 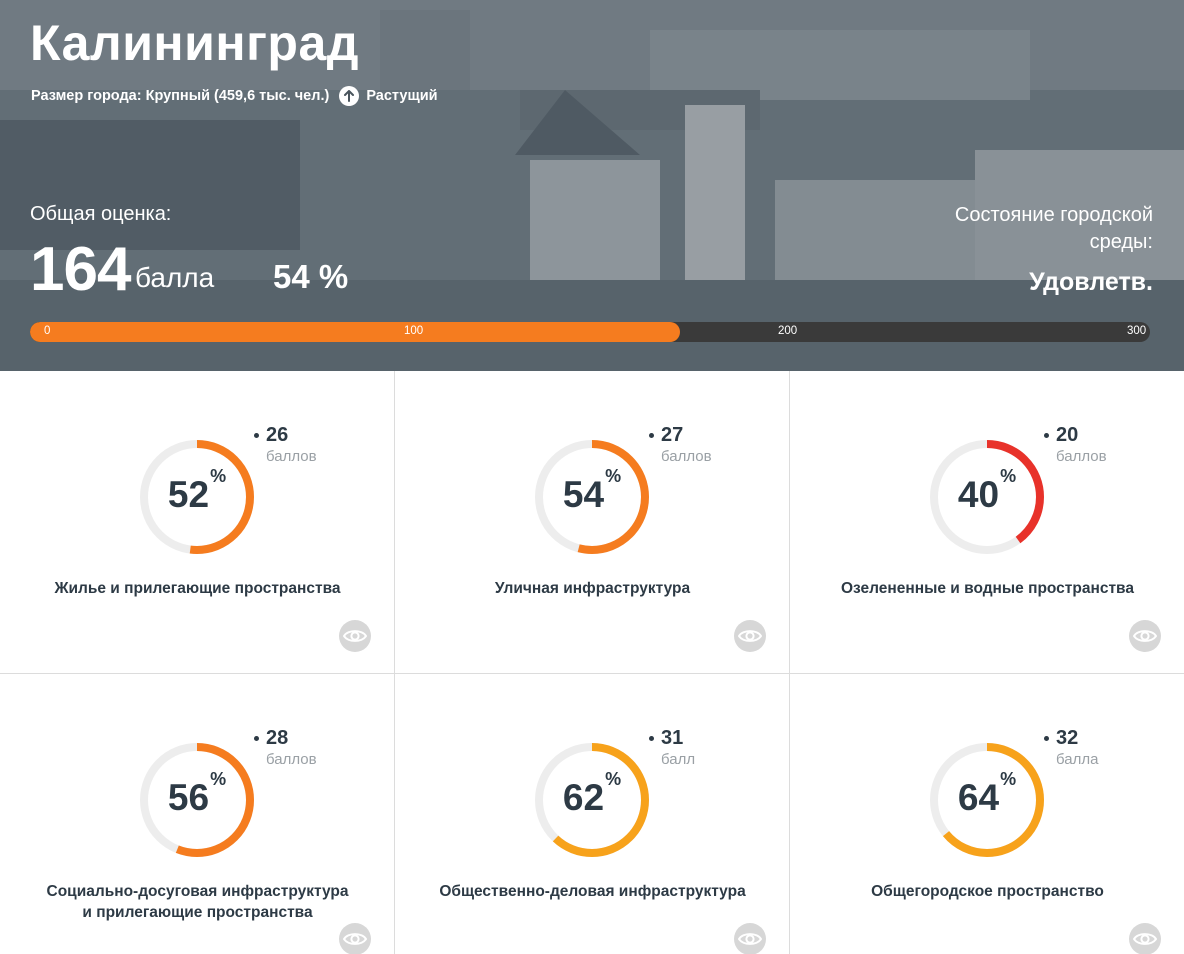 I want to click on city-trend: Растущий, so click(x=388, y=96).